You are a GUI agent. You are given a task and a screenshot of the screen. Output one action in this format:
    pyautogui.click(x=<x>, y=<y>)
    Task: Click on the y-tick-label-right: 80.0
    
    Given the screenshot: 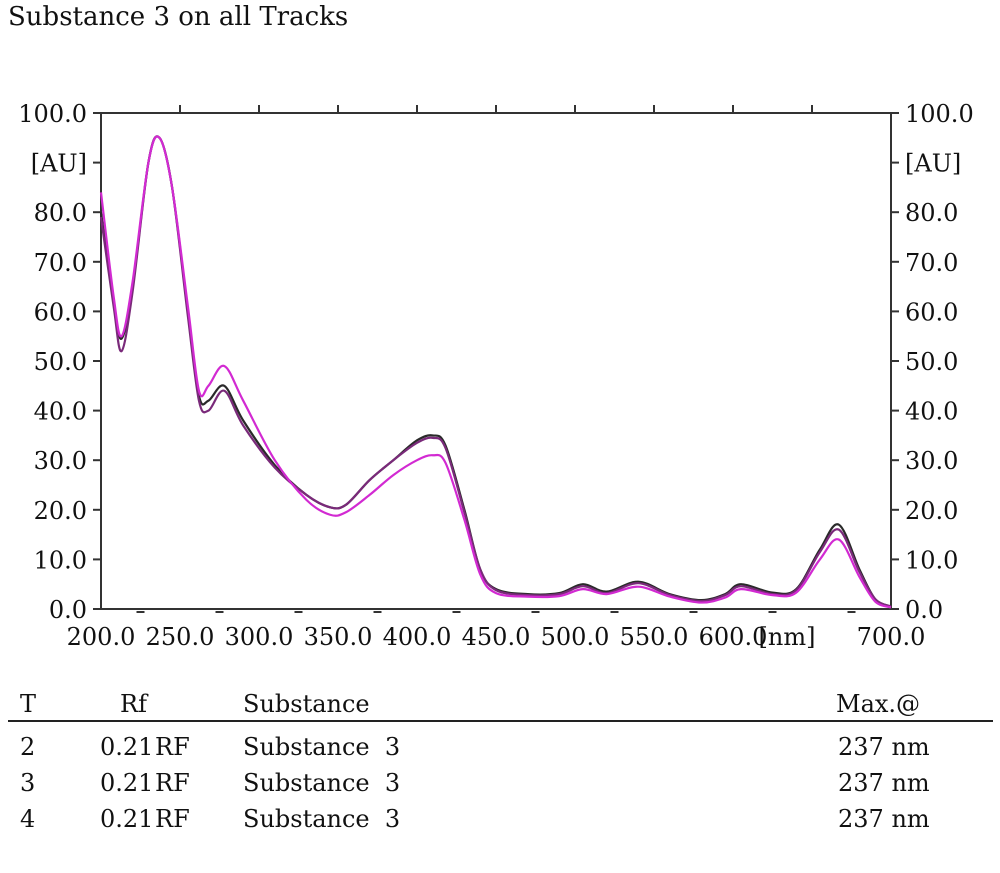 What is the action you would take?
    pyautogui.click(x=931, y=213)
    